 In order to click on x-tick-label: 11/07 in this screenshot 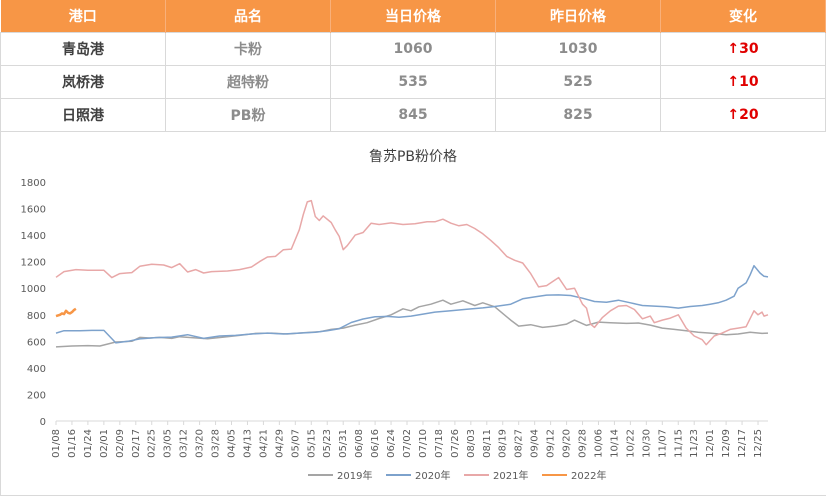, I will do `click(662, 443)`.